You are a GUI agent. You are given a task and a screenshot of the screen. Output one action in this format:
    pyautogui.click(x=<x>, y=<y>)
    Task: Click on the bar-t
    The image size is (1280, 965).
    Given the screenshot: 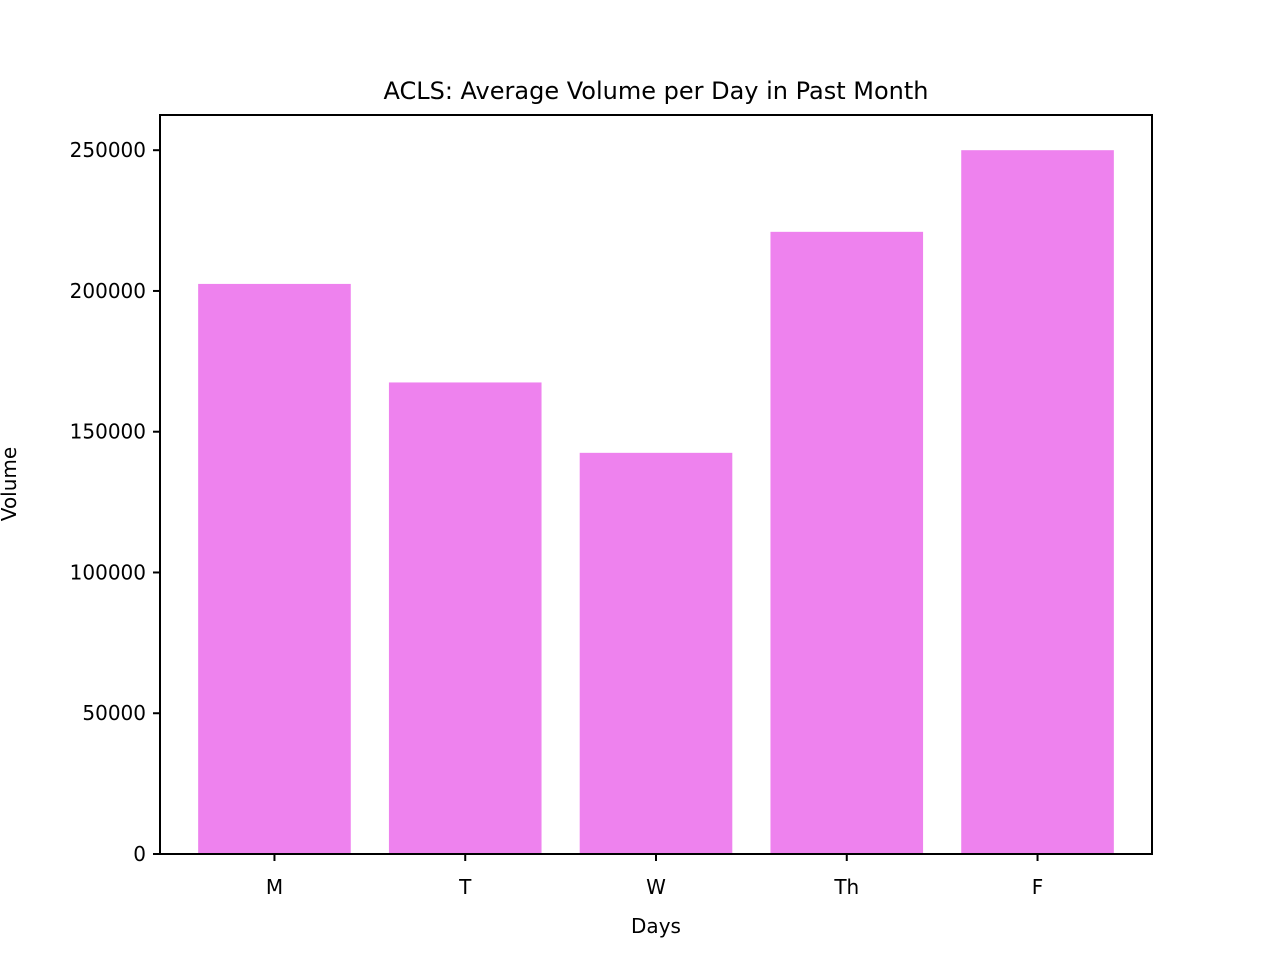 What is the action you would take?
    pyautogui.click(x=465, y=618)
    